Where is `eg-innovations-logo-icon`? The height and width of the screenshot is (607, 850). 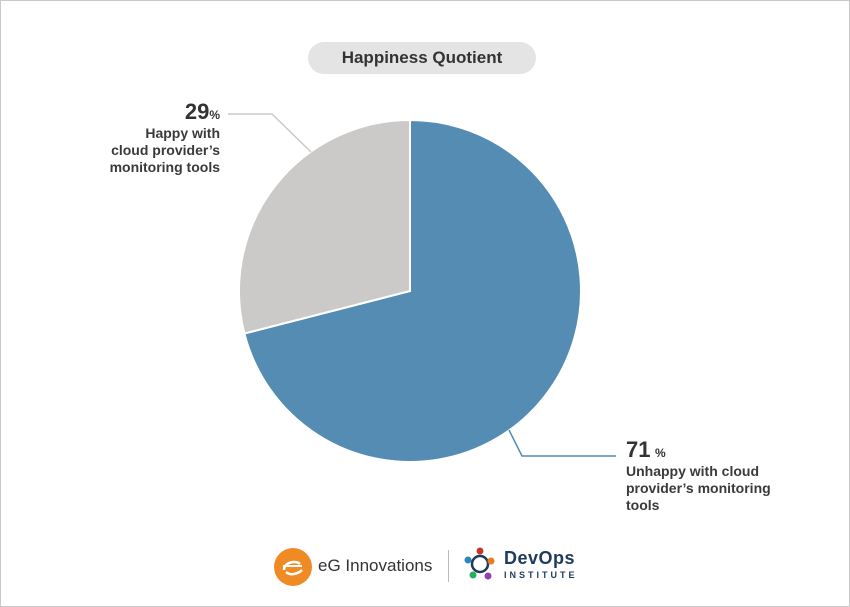 eg-innovations-logo-icon is located at coordinates (293, 567).